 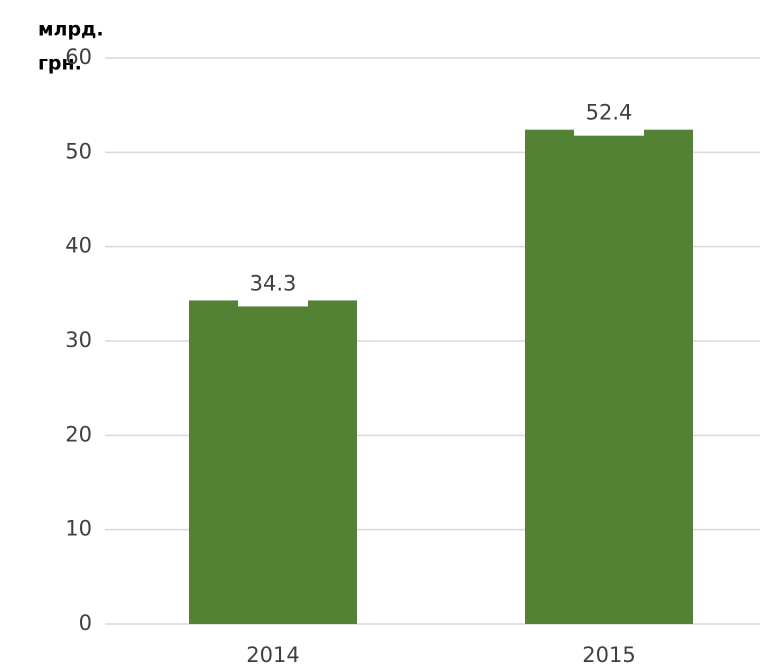 I want to click on bar, so click(x=273, y=462).